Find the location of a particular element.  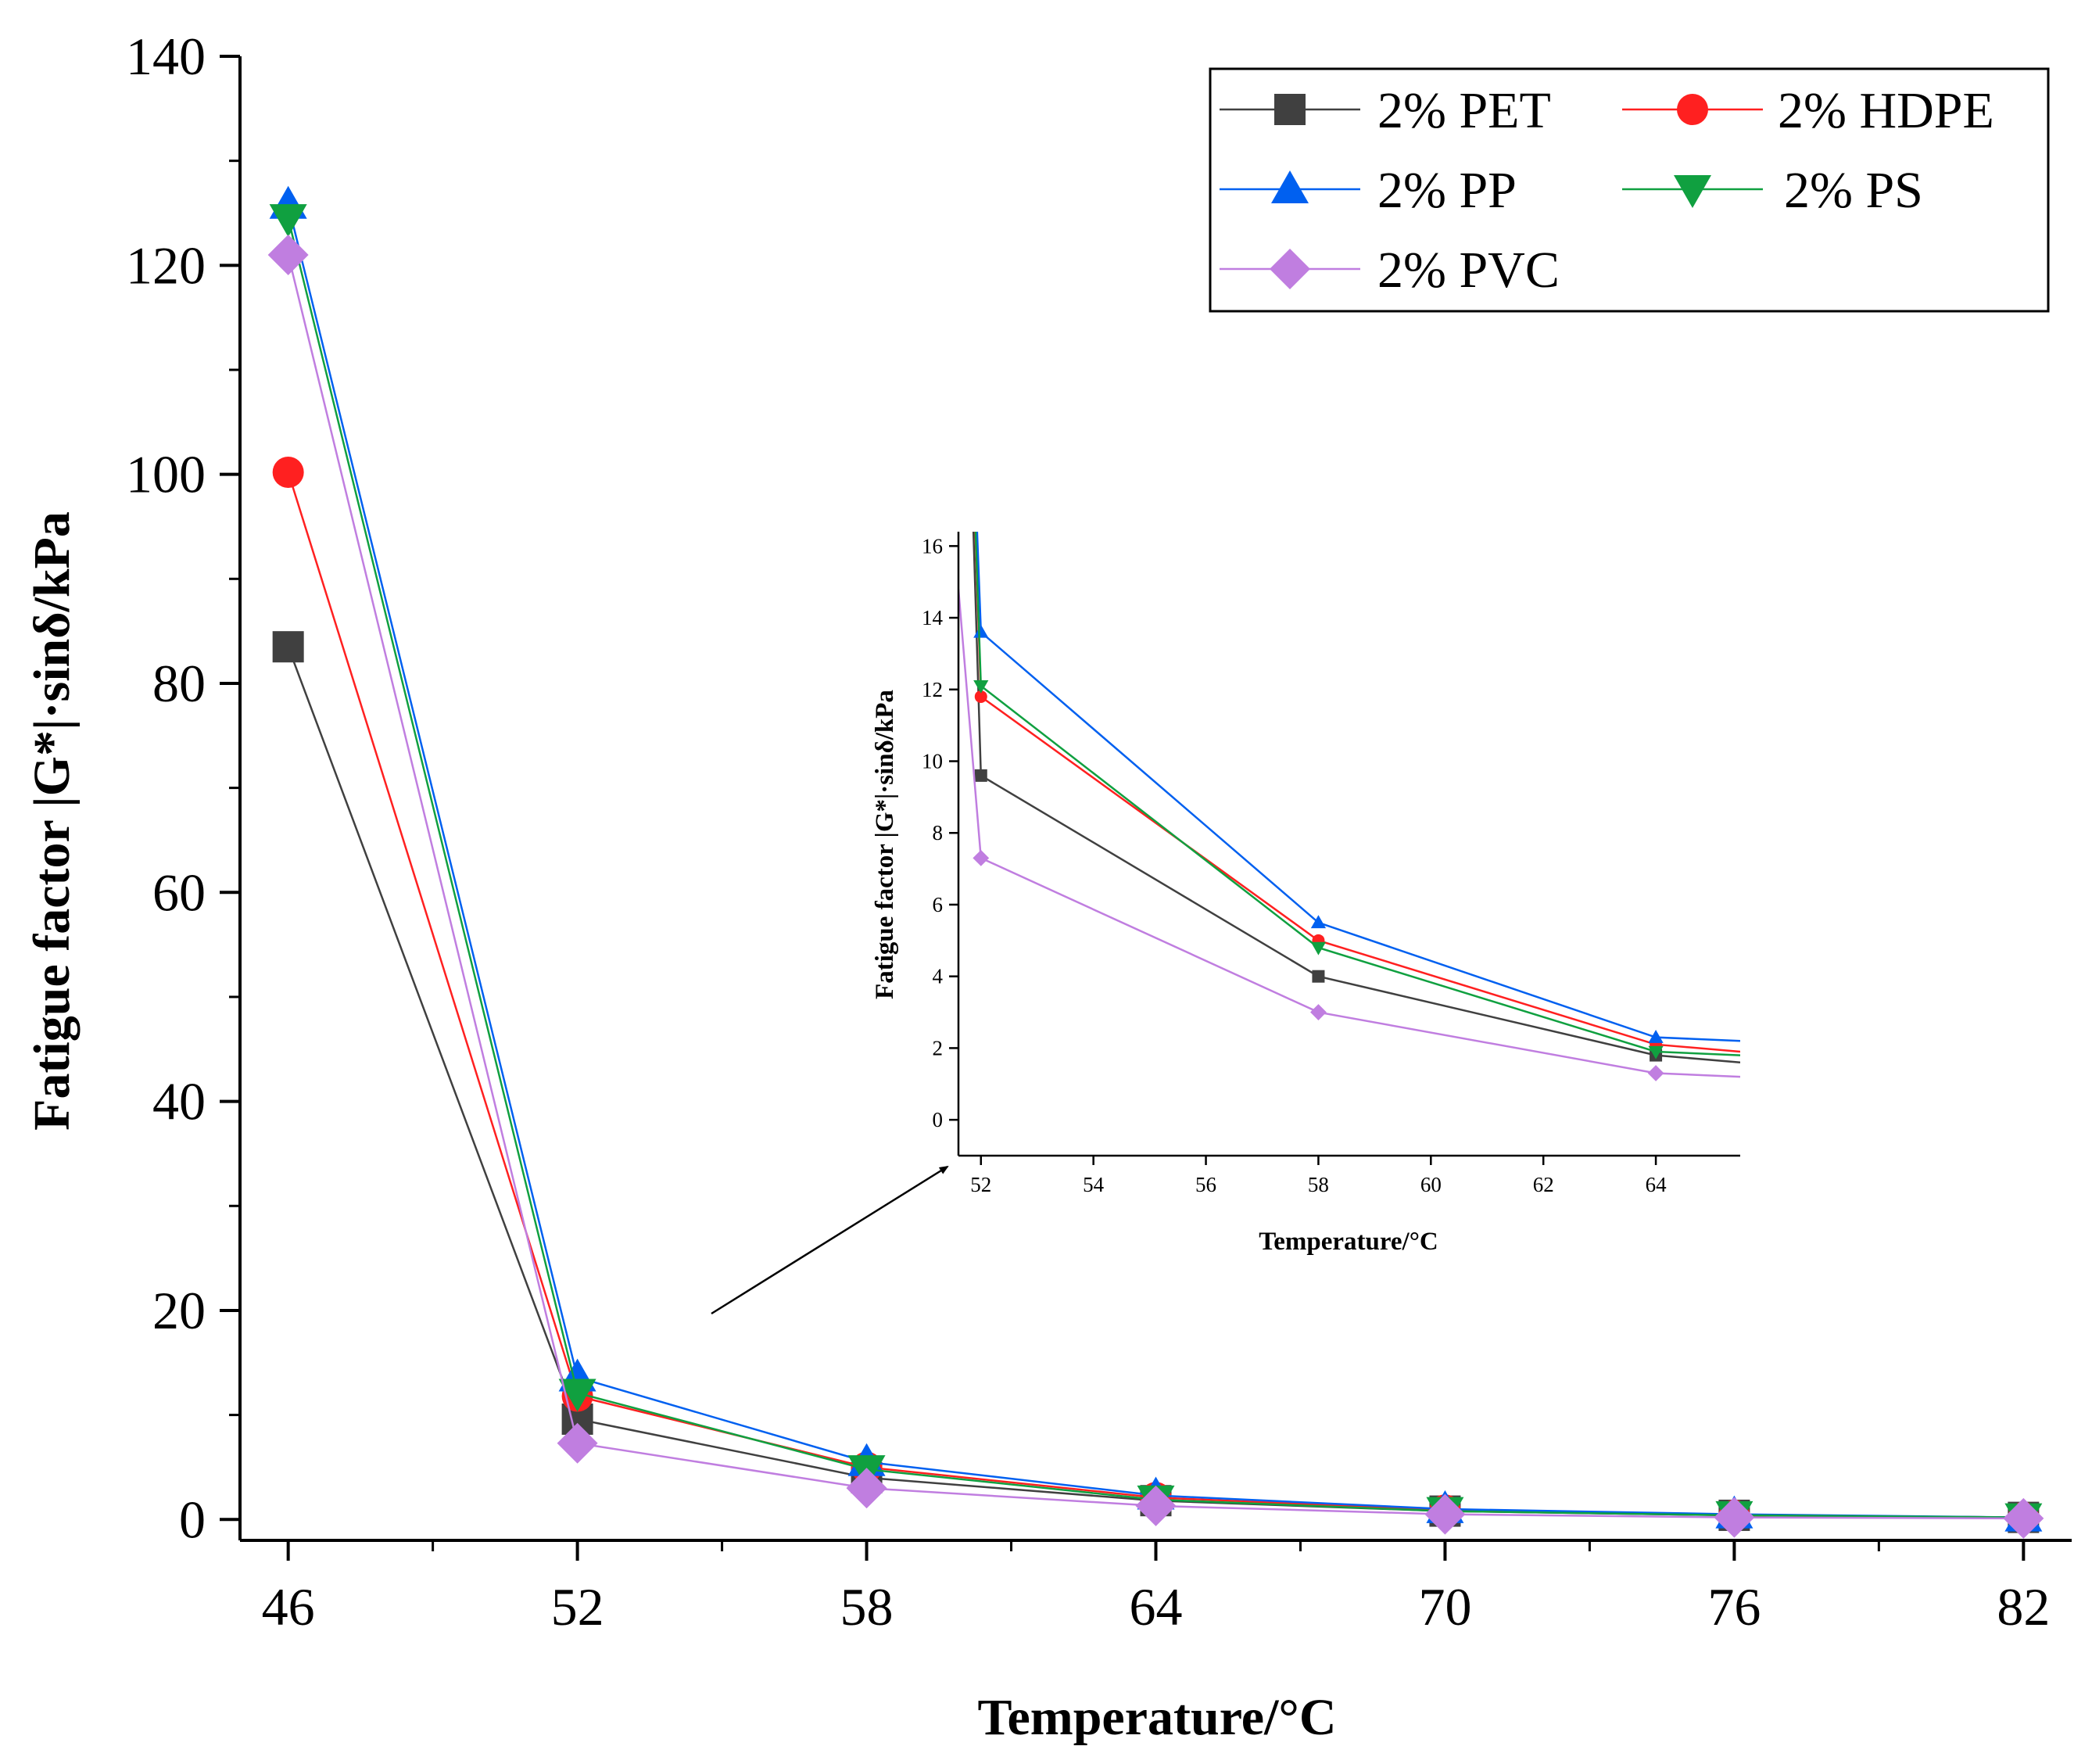

main-y-tick-label: 80 is located at coordinates (179, 683).